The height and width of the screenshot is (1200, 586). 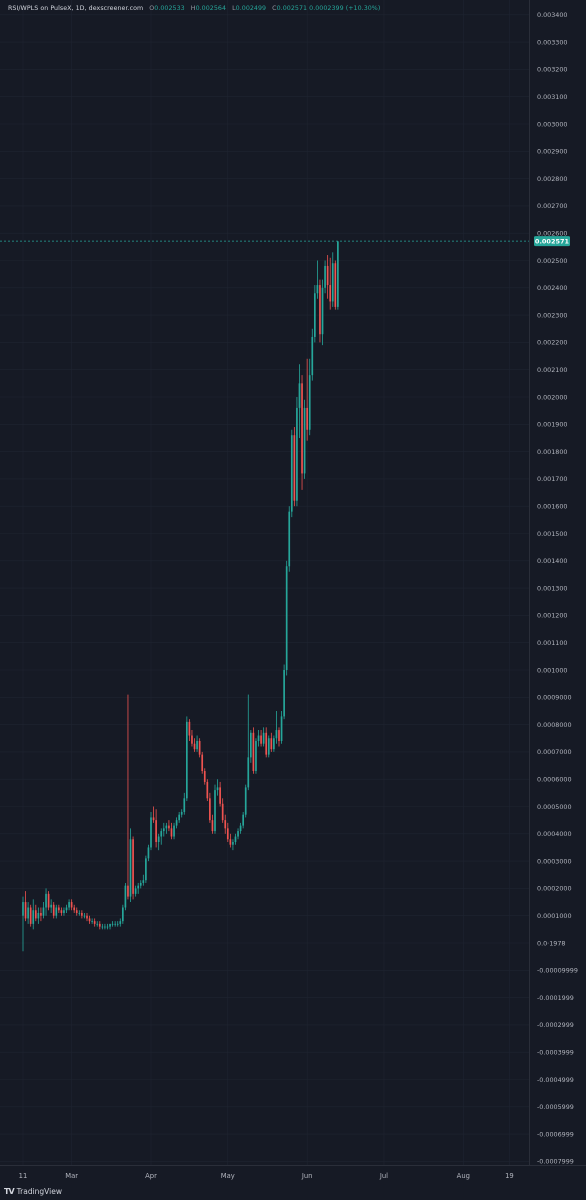 I want to click on y-tick-label: 0.002000, so click(x=552, y=397).